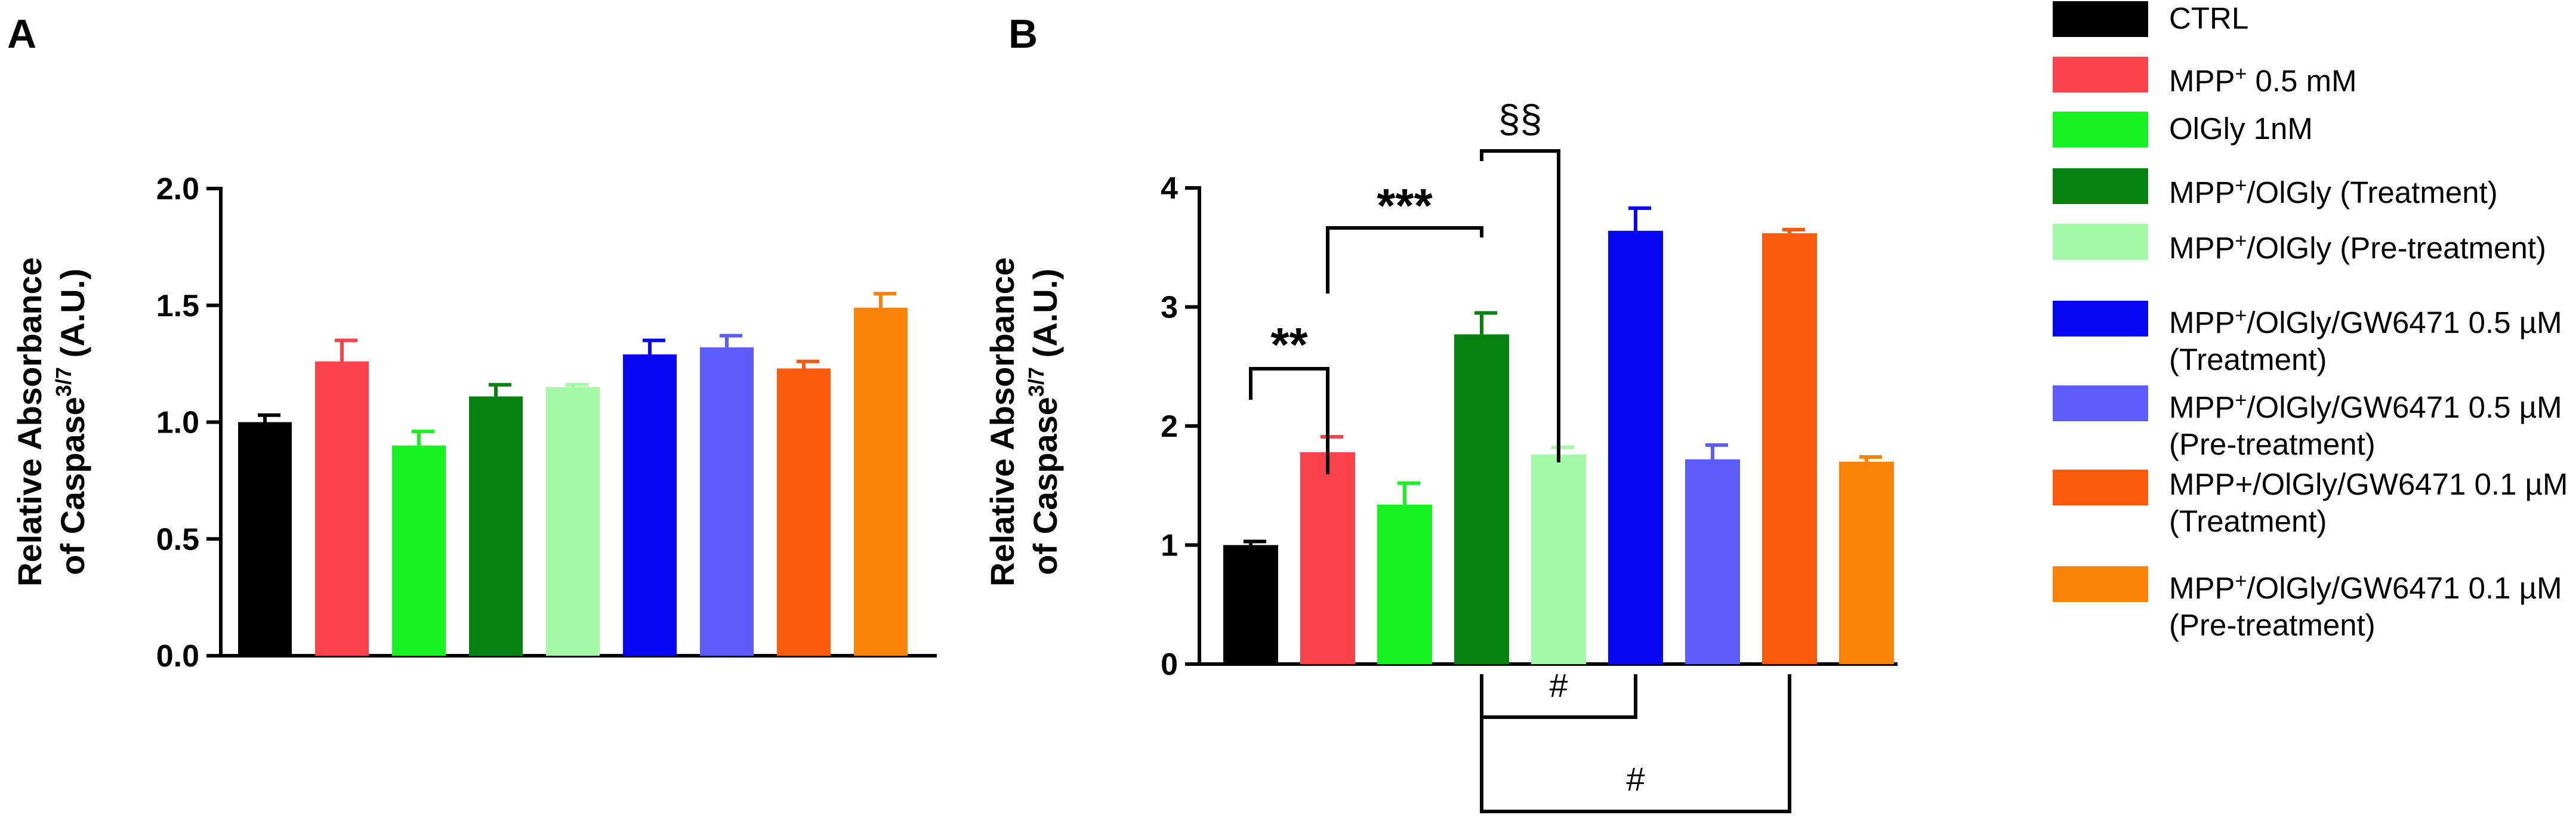  I want to click on legend-label: MPP+/OlGly (Pre-treatment), so click(2357, 245).